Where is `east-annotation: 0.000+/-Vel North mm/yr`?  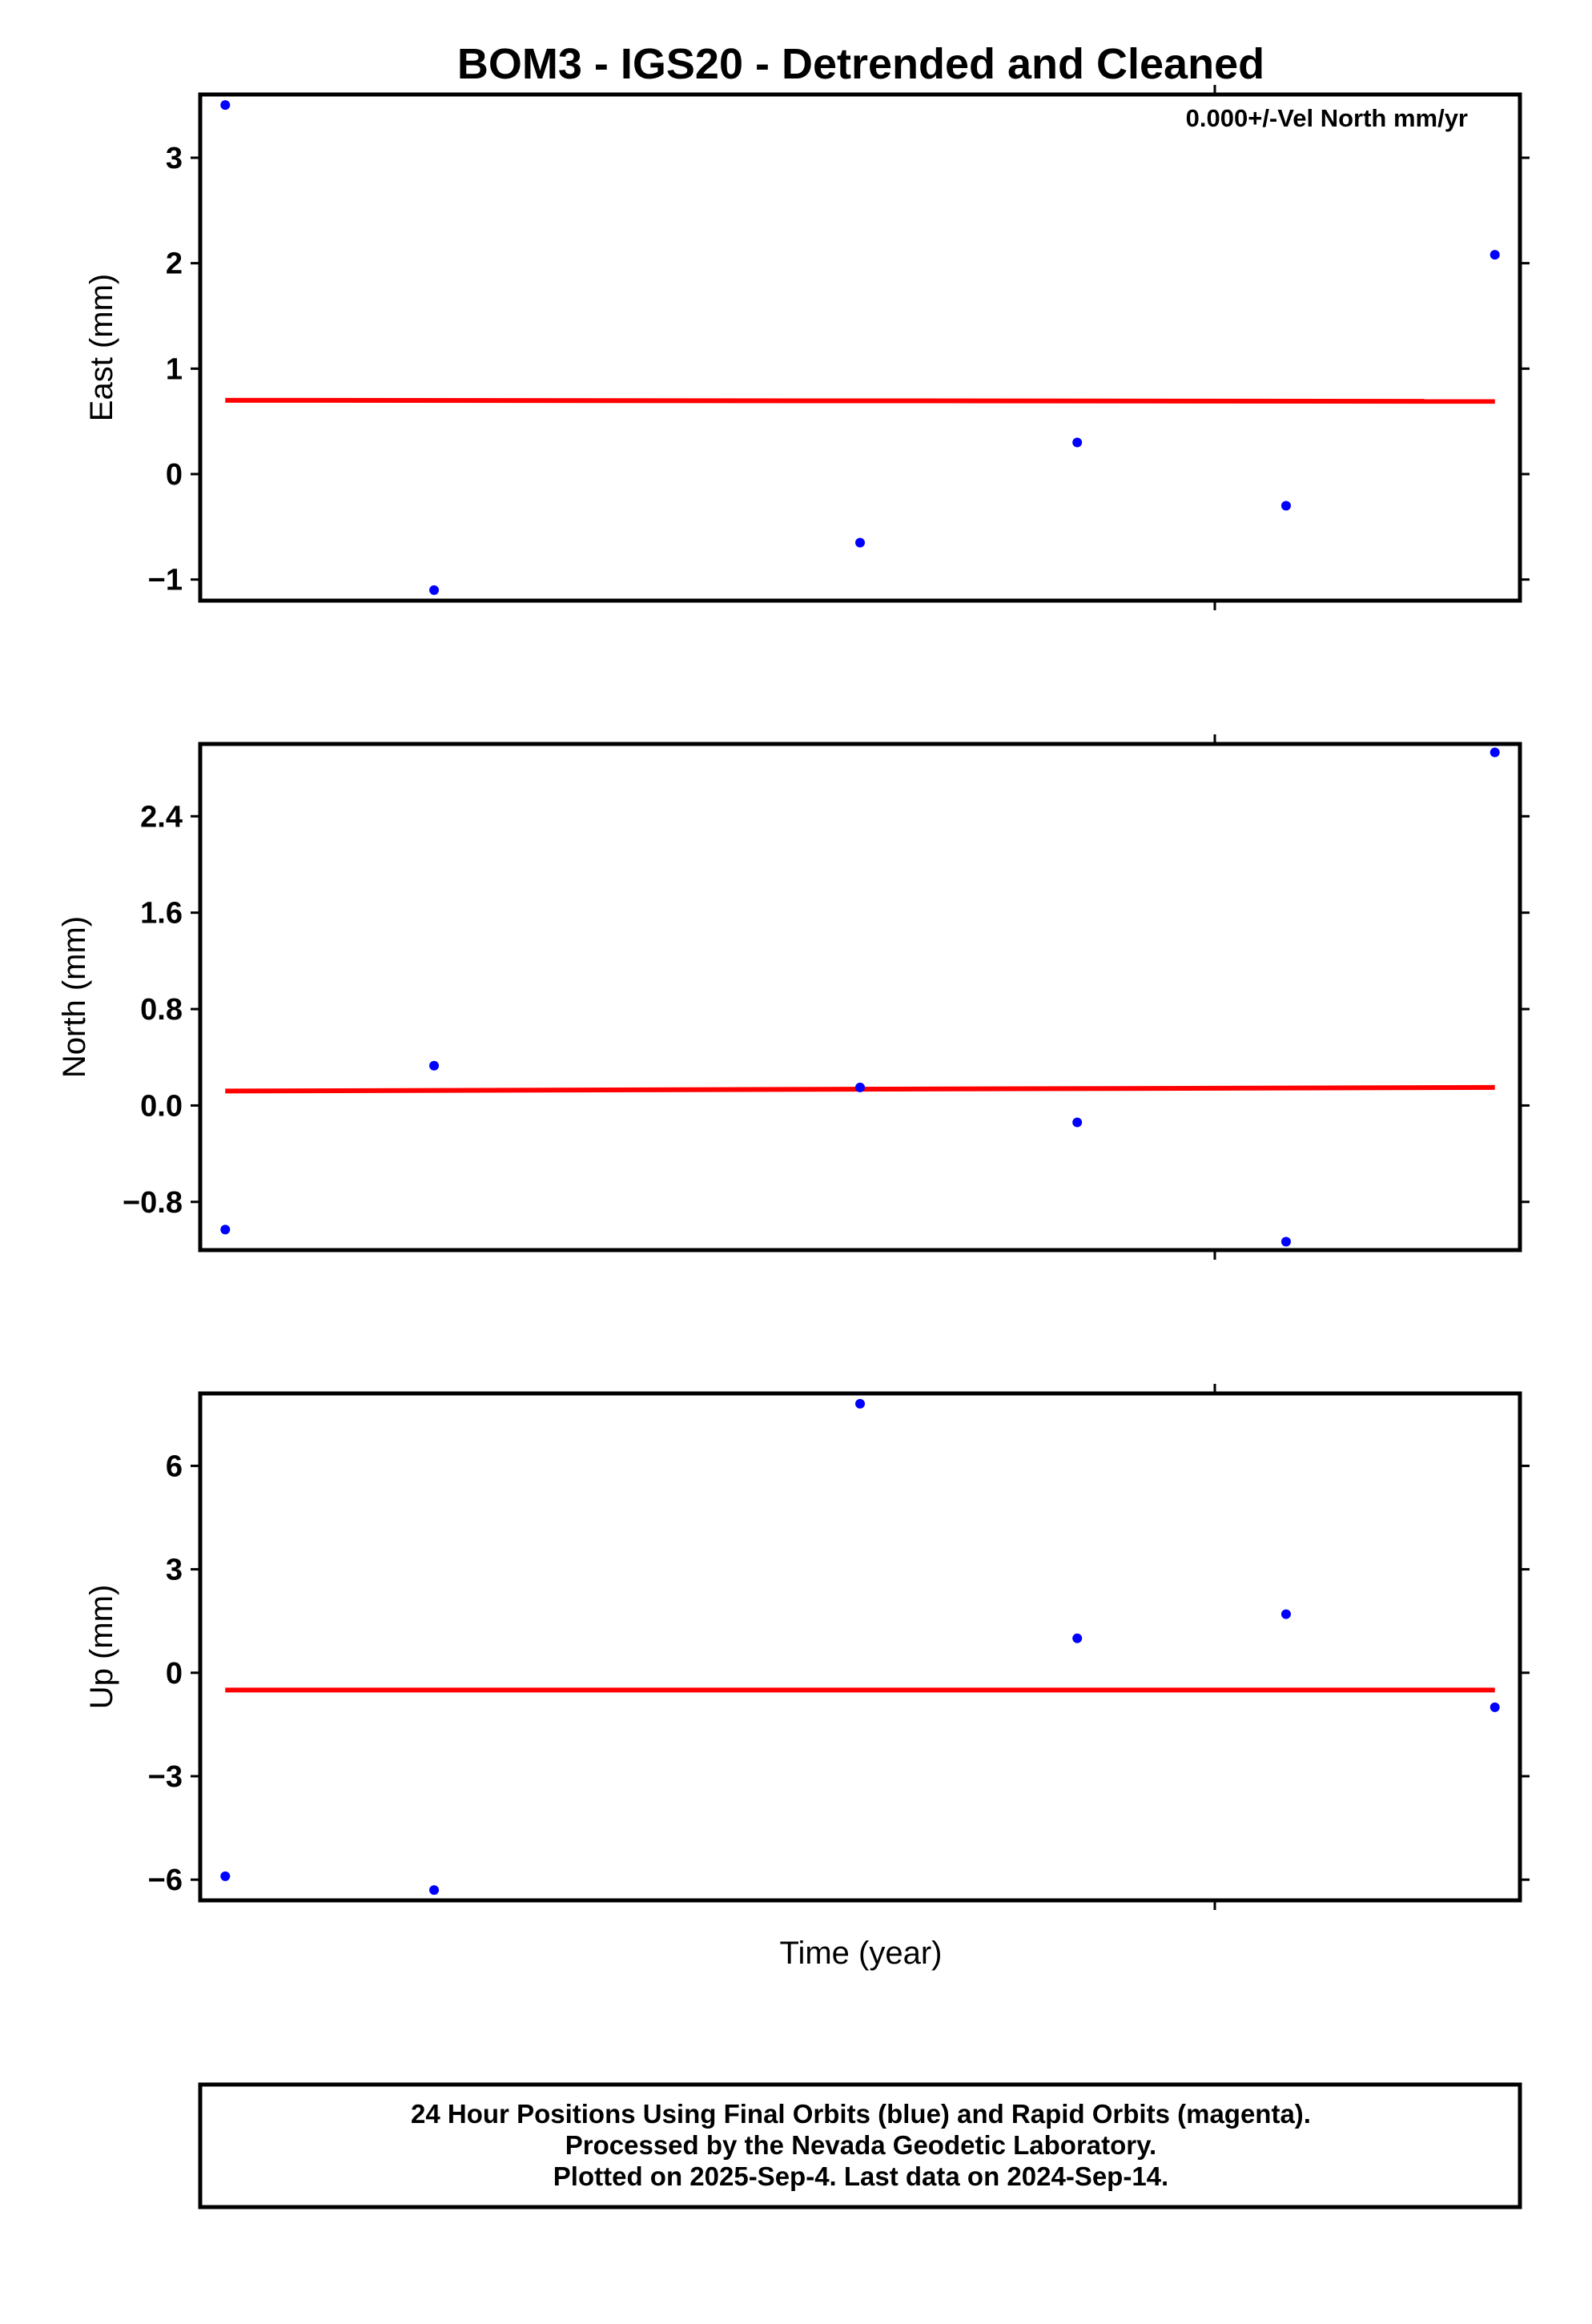
east-annotation: 0.000+/-Vel North mm/yr is located at coordinates (1327, 118).